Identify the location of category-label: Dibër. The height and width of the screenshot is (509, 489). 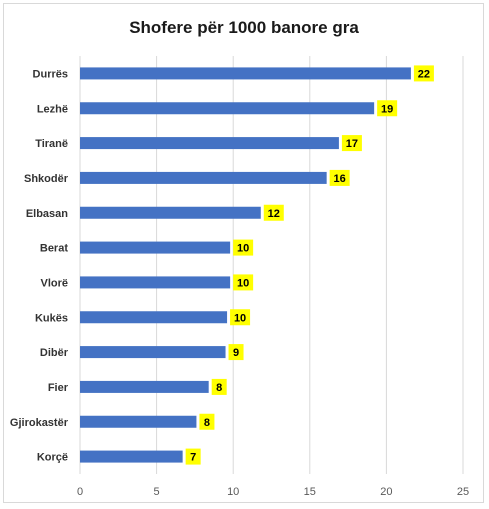
(54, 353).